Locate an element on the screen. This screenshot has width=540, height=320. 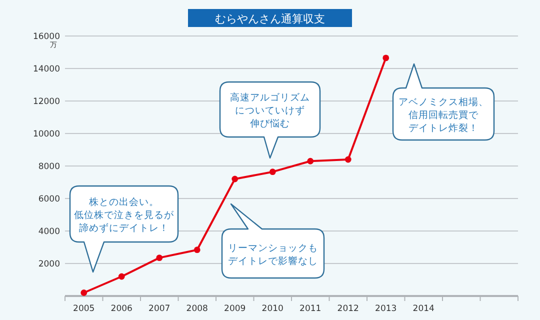
y-tick-label: 4000 is located at coordinates (49, 232).